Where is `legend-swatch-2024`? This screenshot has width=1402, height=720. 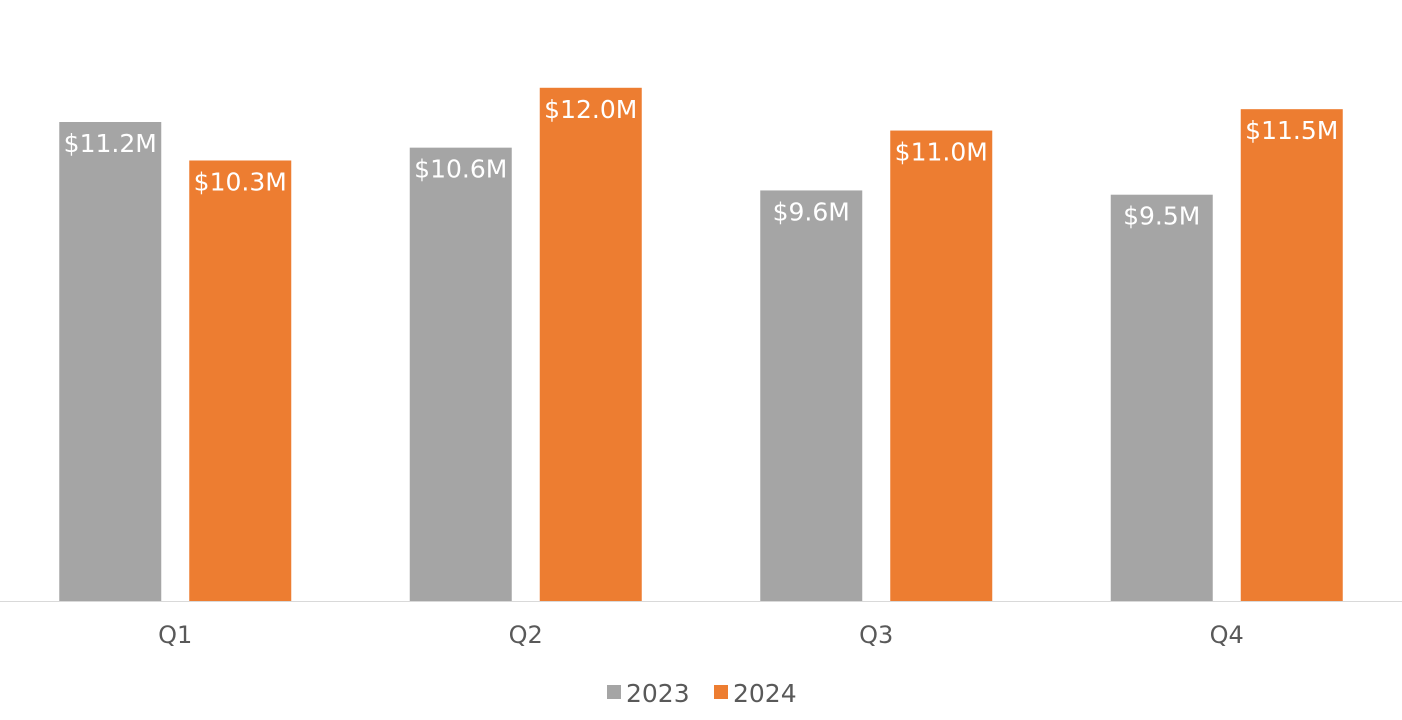
legend-swatch-2024 is located at coordinates (721, 692).